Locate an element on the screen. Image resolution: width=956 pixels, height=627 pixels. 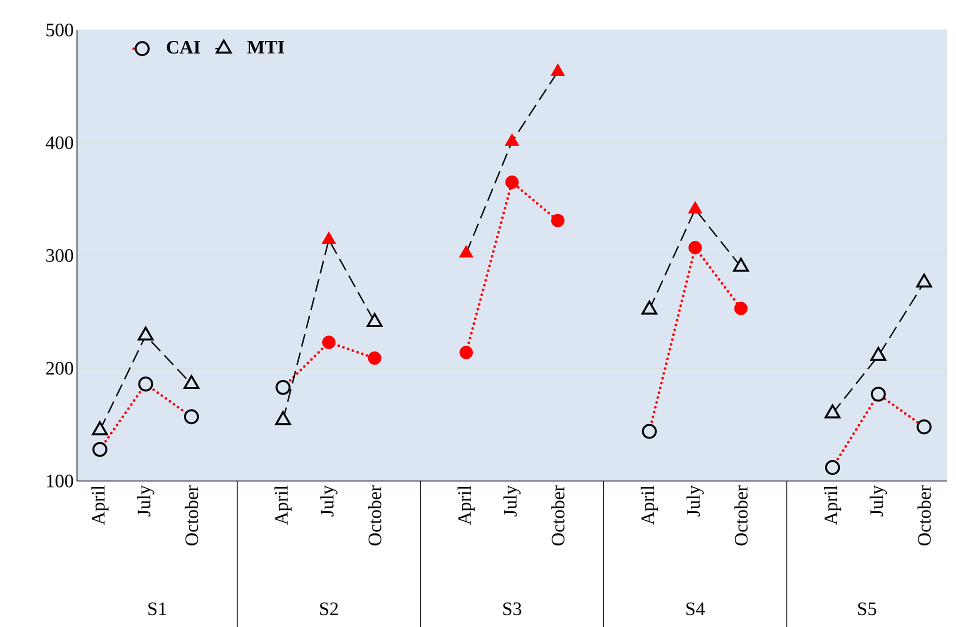
text: S4 is located at coordinates (695, 609).